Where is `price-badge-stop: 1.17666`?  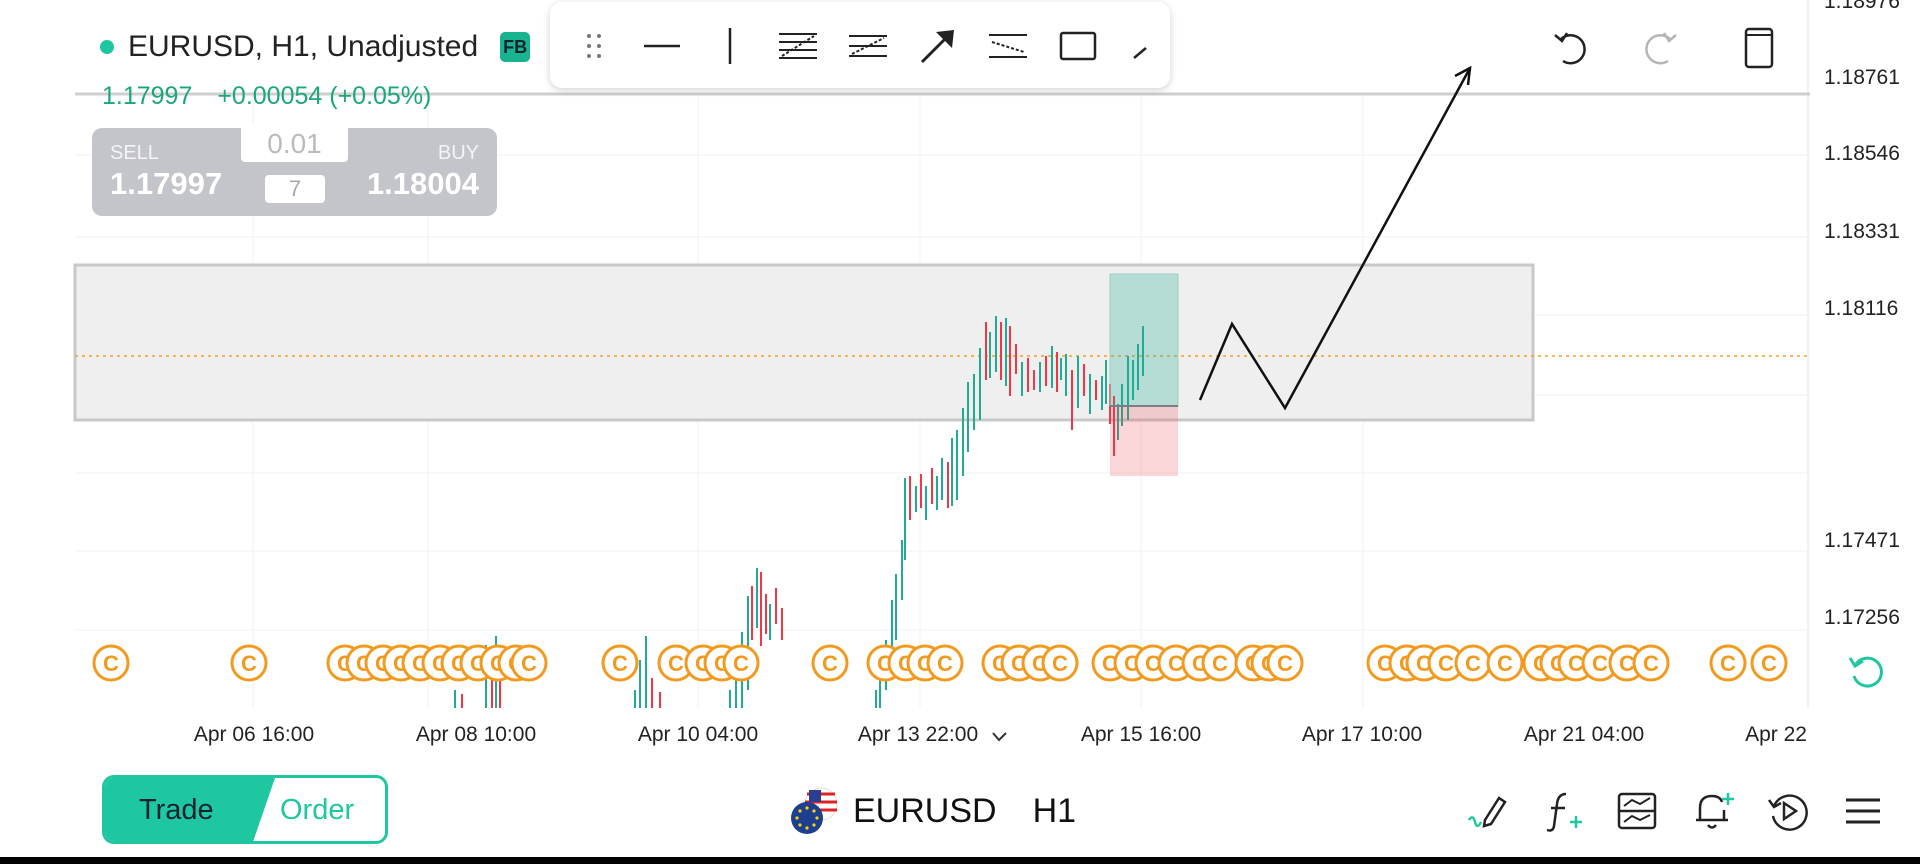
price-badge-stop: 1.17666 is located at coordinates (1864, 473).